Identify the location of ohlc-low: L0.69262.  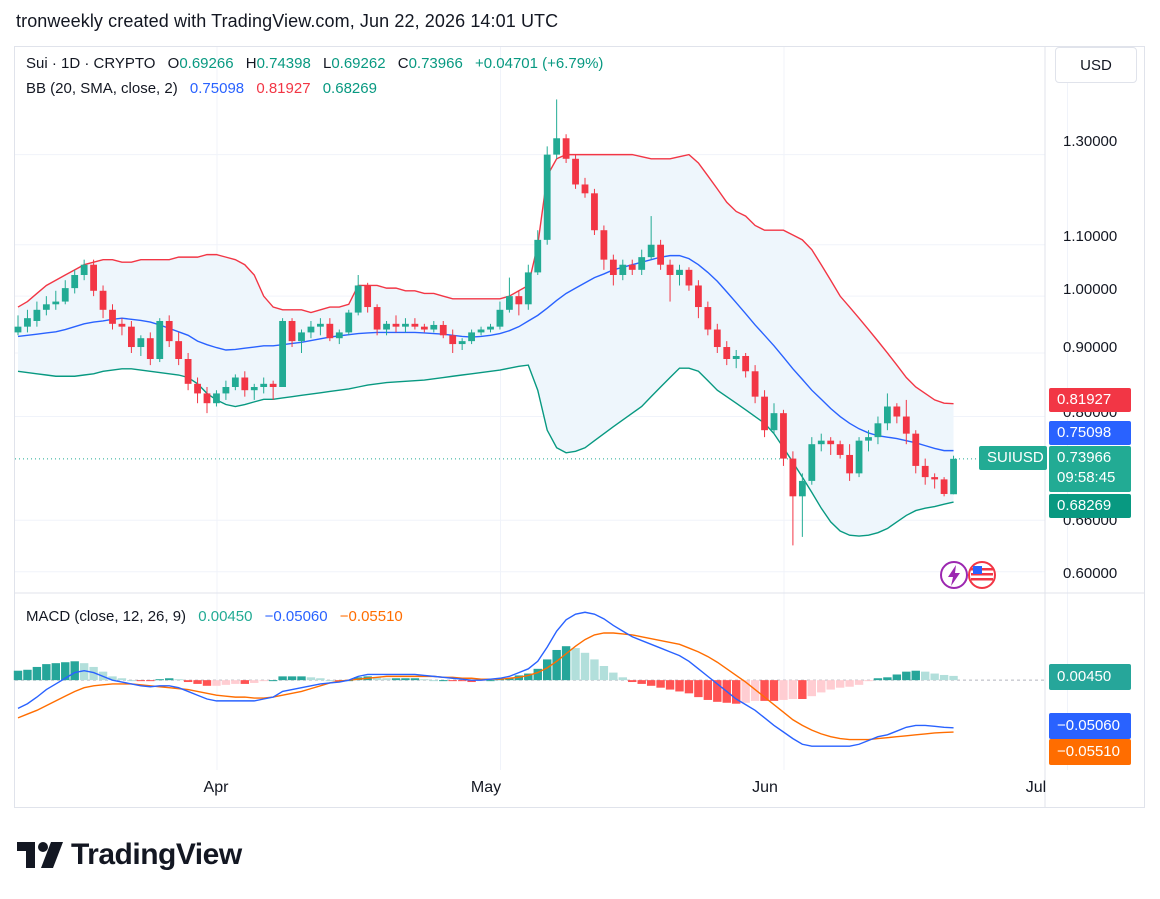
(354, 63).